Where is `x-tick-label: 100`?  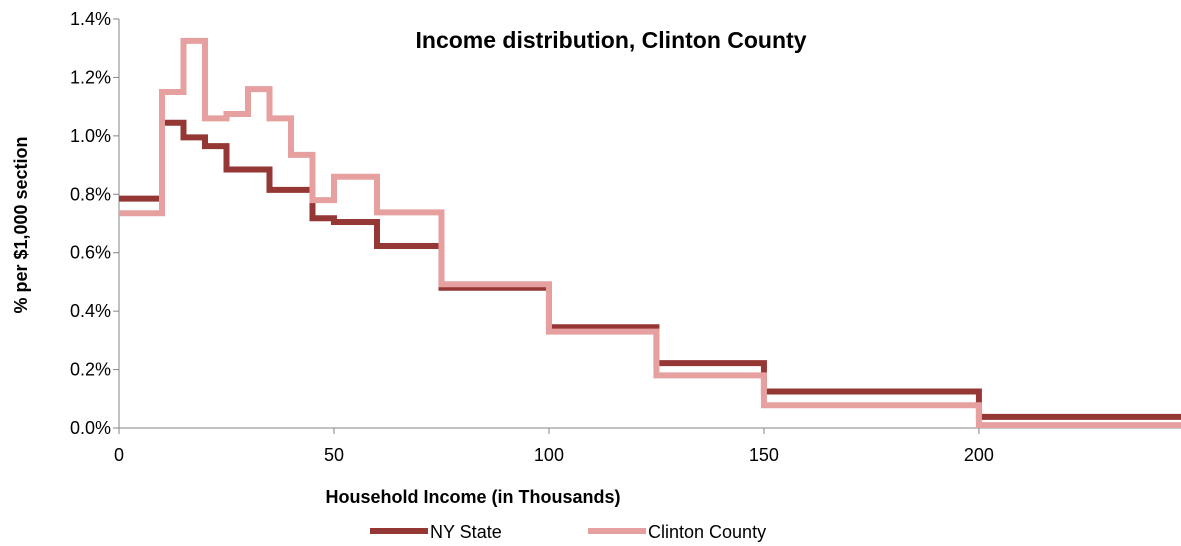
x-tick-label: 100 is located at coordinates (549, 455).